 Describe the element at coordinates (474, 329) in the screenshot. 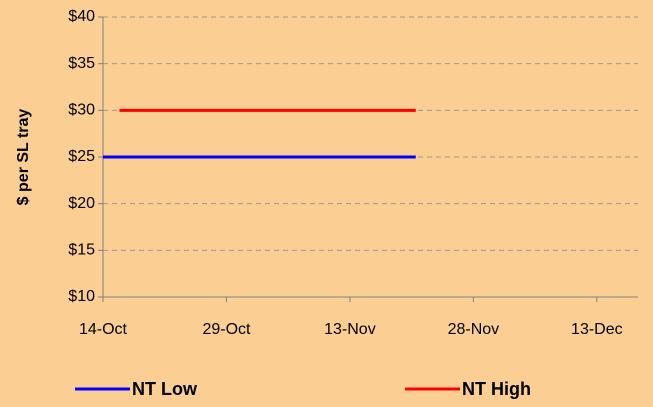

I see `x-tick-label: 28-Nov` at that location.